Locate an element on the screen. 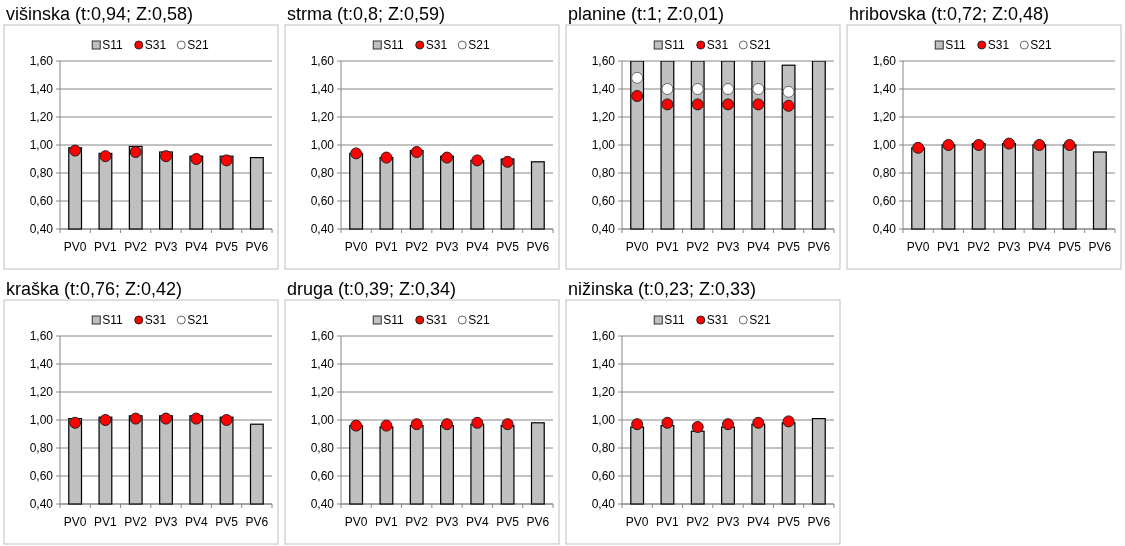 The height and width of the screenshot is (546, 1125). chart-title: nižinska (t:0,23; Z:0,33) is located at coordinates (662, 289).